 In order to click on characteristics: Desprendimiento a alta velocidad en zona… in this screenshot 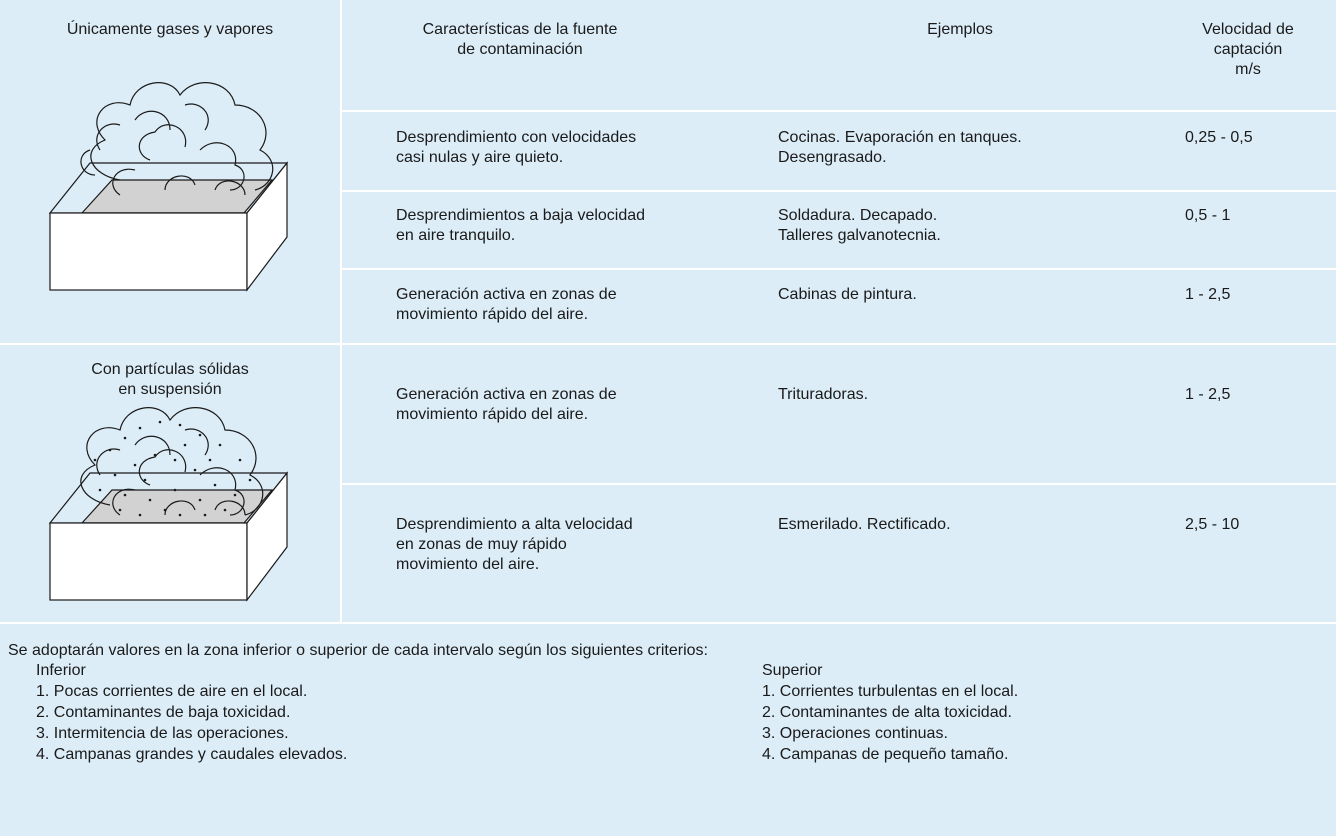, I will do `click(514, 544)`.